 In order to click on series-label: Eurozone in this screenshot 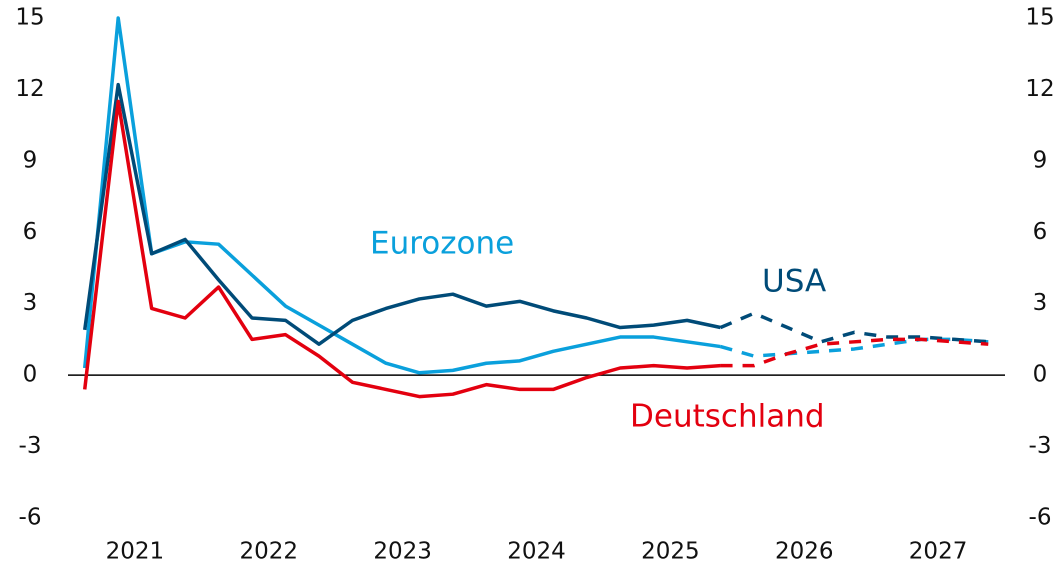, I will do `click(442, 244)`.